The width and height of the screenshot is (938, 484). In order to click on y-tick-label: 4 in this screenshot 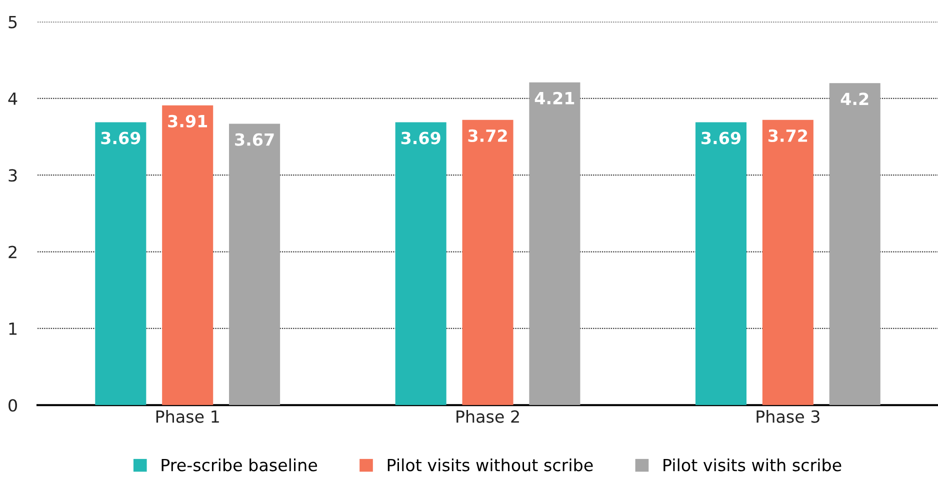, I will do `click(13, 98)`.